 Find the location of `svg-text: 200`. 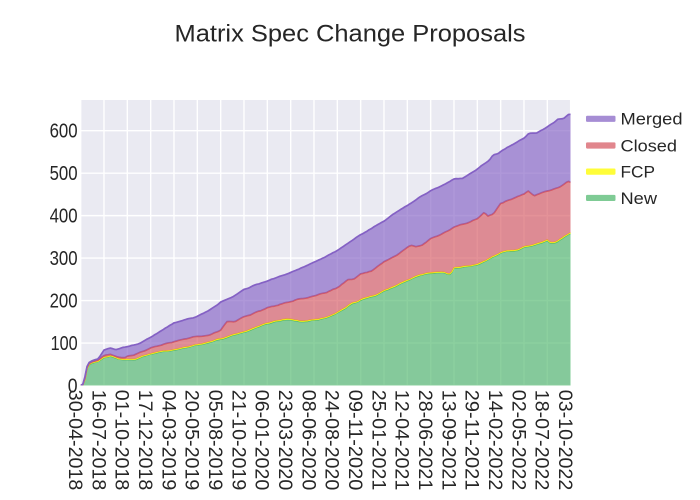

svg-text: 200 is located at coordinates (64, 302).